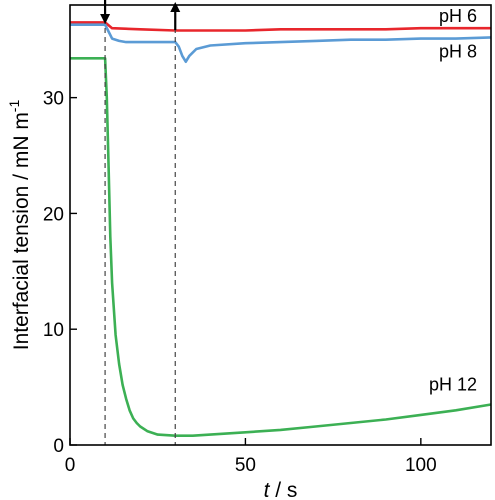 The image size is (495, 500). What do you see at coordinates (53, 99) in the screenshot?
I see `y-tick-label-3: 30` at bounding box center [53, 99].